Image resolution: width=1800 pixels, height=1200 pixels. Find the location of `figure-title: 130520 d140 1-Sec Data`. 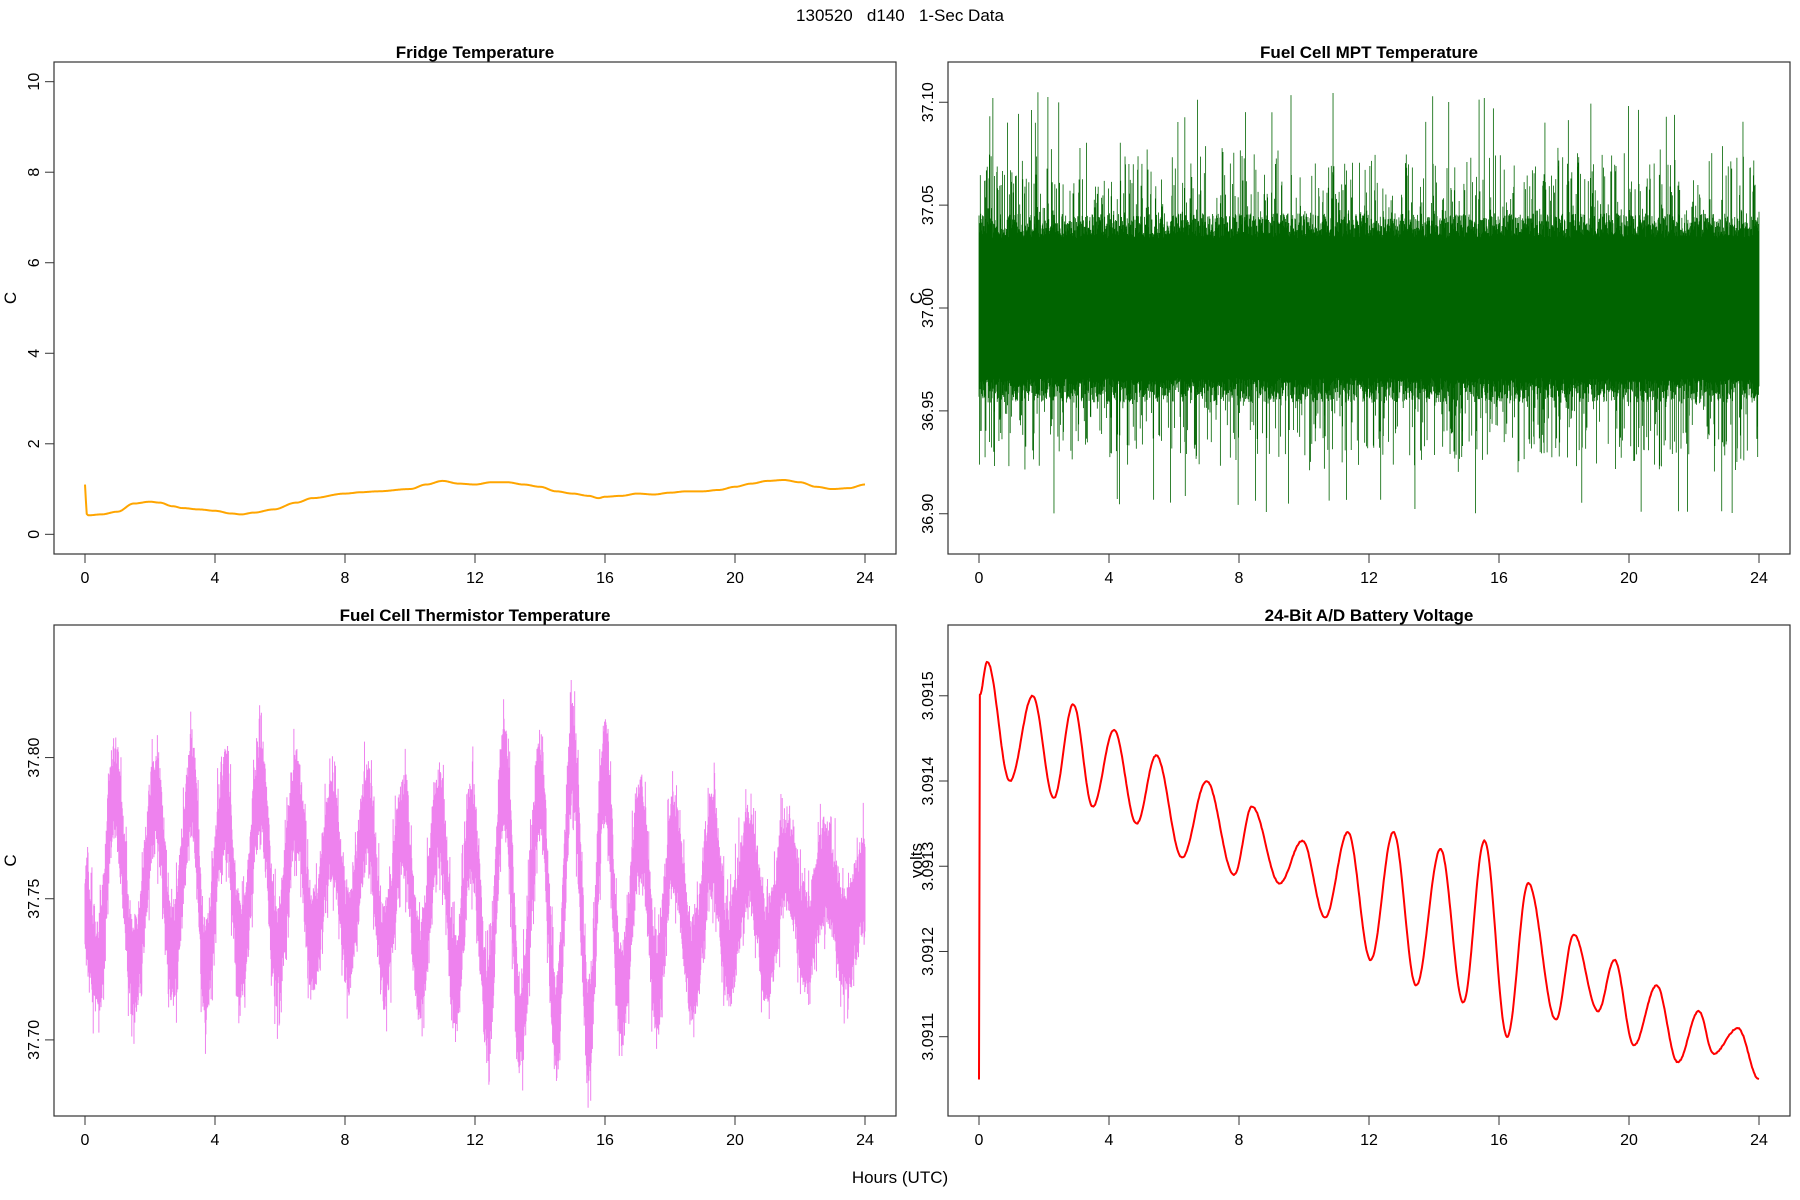

figure-title: 130520 d140 1-Sec Data is located at coordinates (900, 15).